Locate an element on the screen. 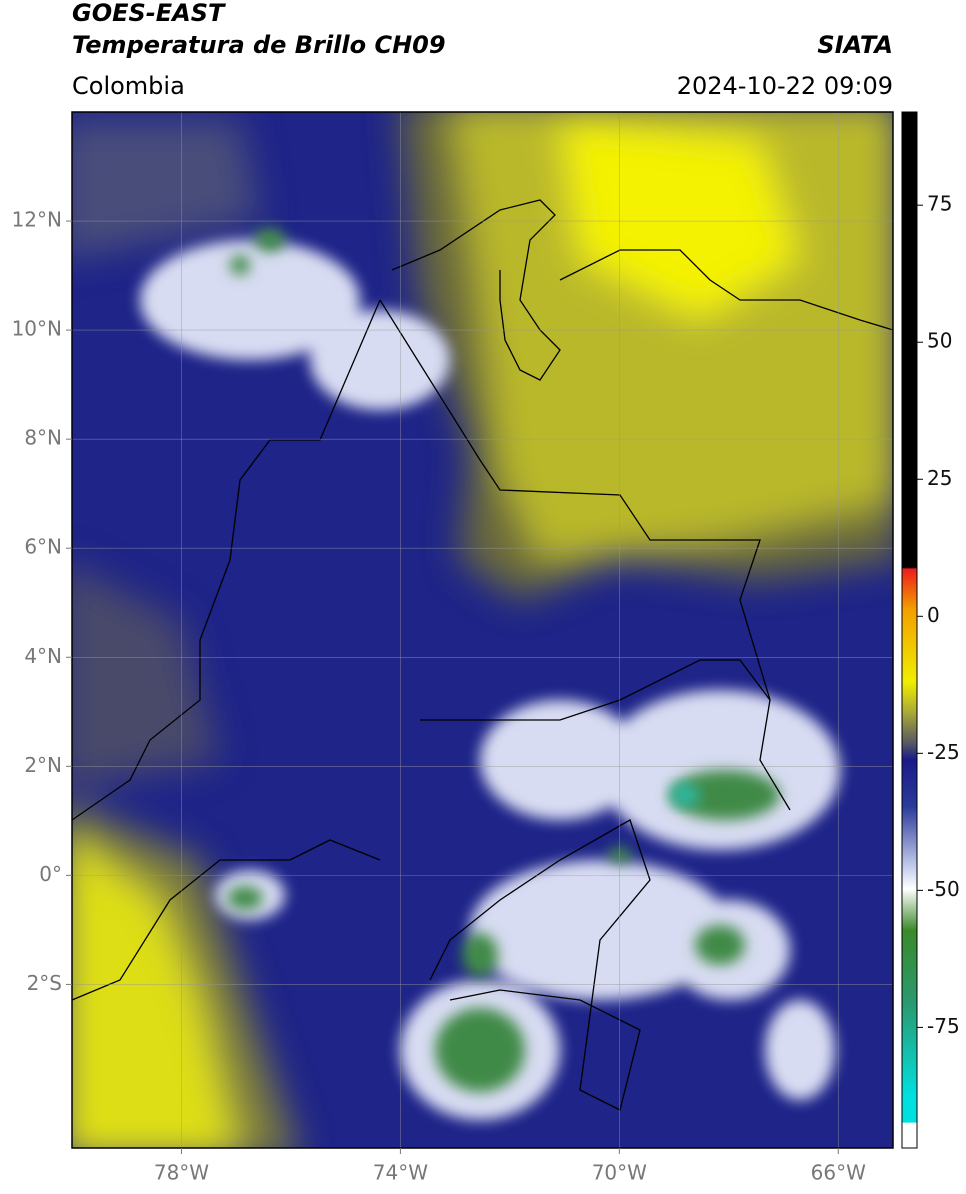 The height and width of the screenshot is (1194, 966). region: Colombia is located at coordinates (128, 86).